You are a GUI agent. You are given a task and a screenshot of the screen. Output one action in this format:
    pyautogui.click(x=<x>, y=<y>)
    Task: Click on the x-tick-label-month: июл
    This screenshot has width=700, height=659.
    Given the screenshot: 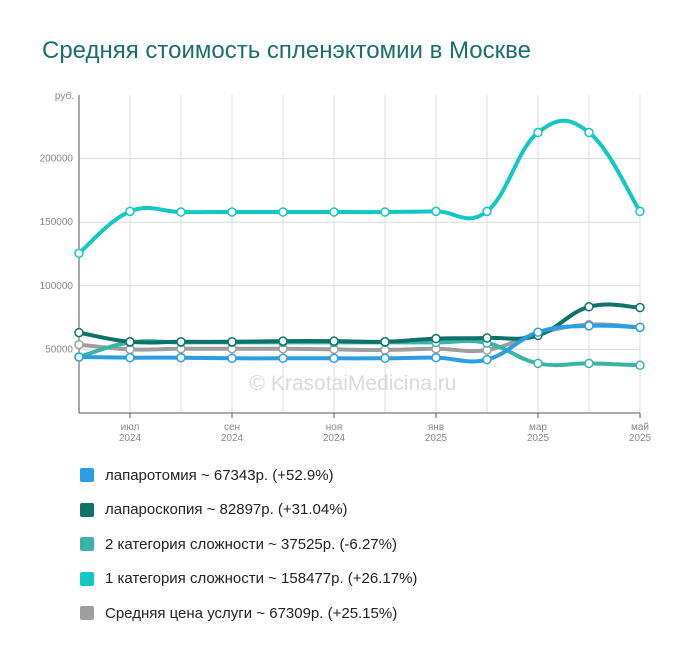 What is the action you would take?
    pyautogui.click(x=130, y=427)
    